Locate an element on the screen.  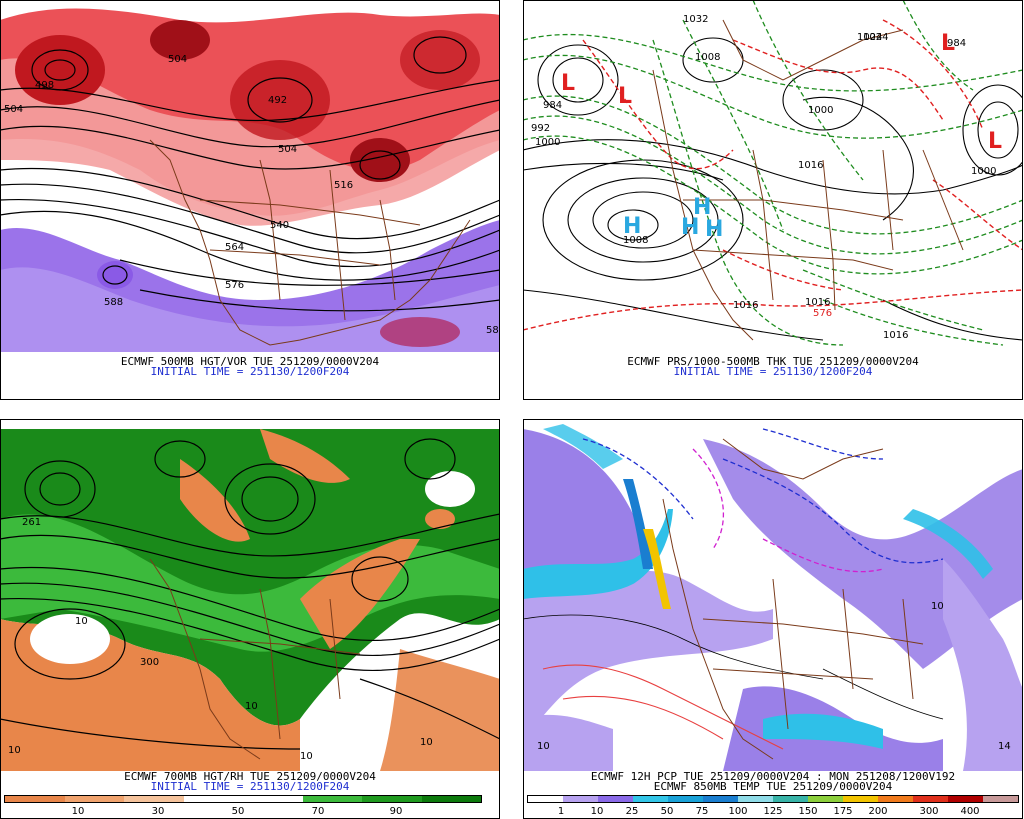
thickness-label: 576 is located at coordinates (822, 313).